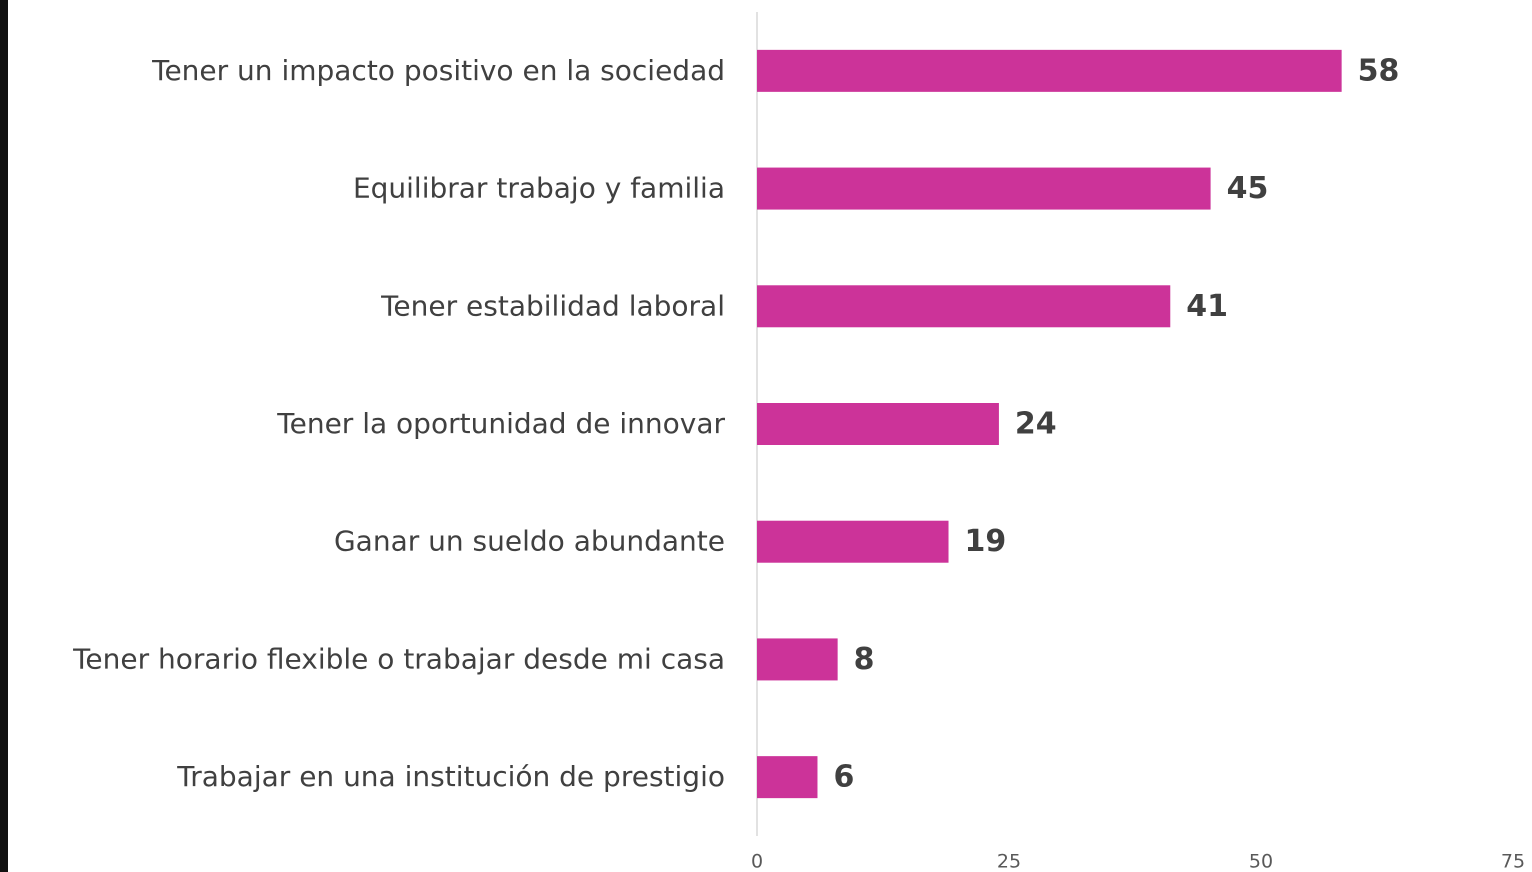 This screenshot has height=872, width=1532. Describe the element at coordinates (864, 659) in the screenshot. I see `value-label: 8` at that location.